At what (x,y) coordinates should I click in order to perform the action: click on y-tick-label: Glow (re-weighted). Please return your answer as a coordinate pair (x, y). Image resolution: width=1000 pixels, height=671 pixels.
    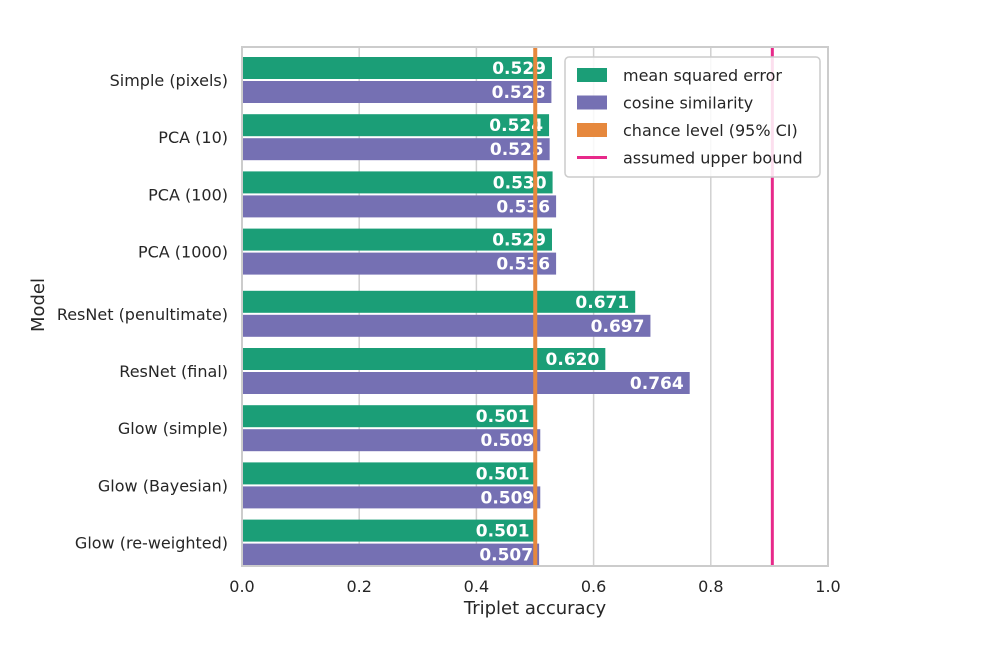
    Looking at the image, I should click on (151, 543).